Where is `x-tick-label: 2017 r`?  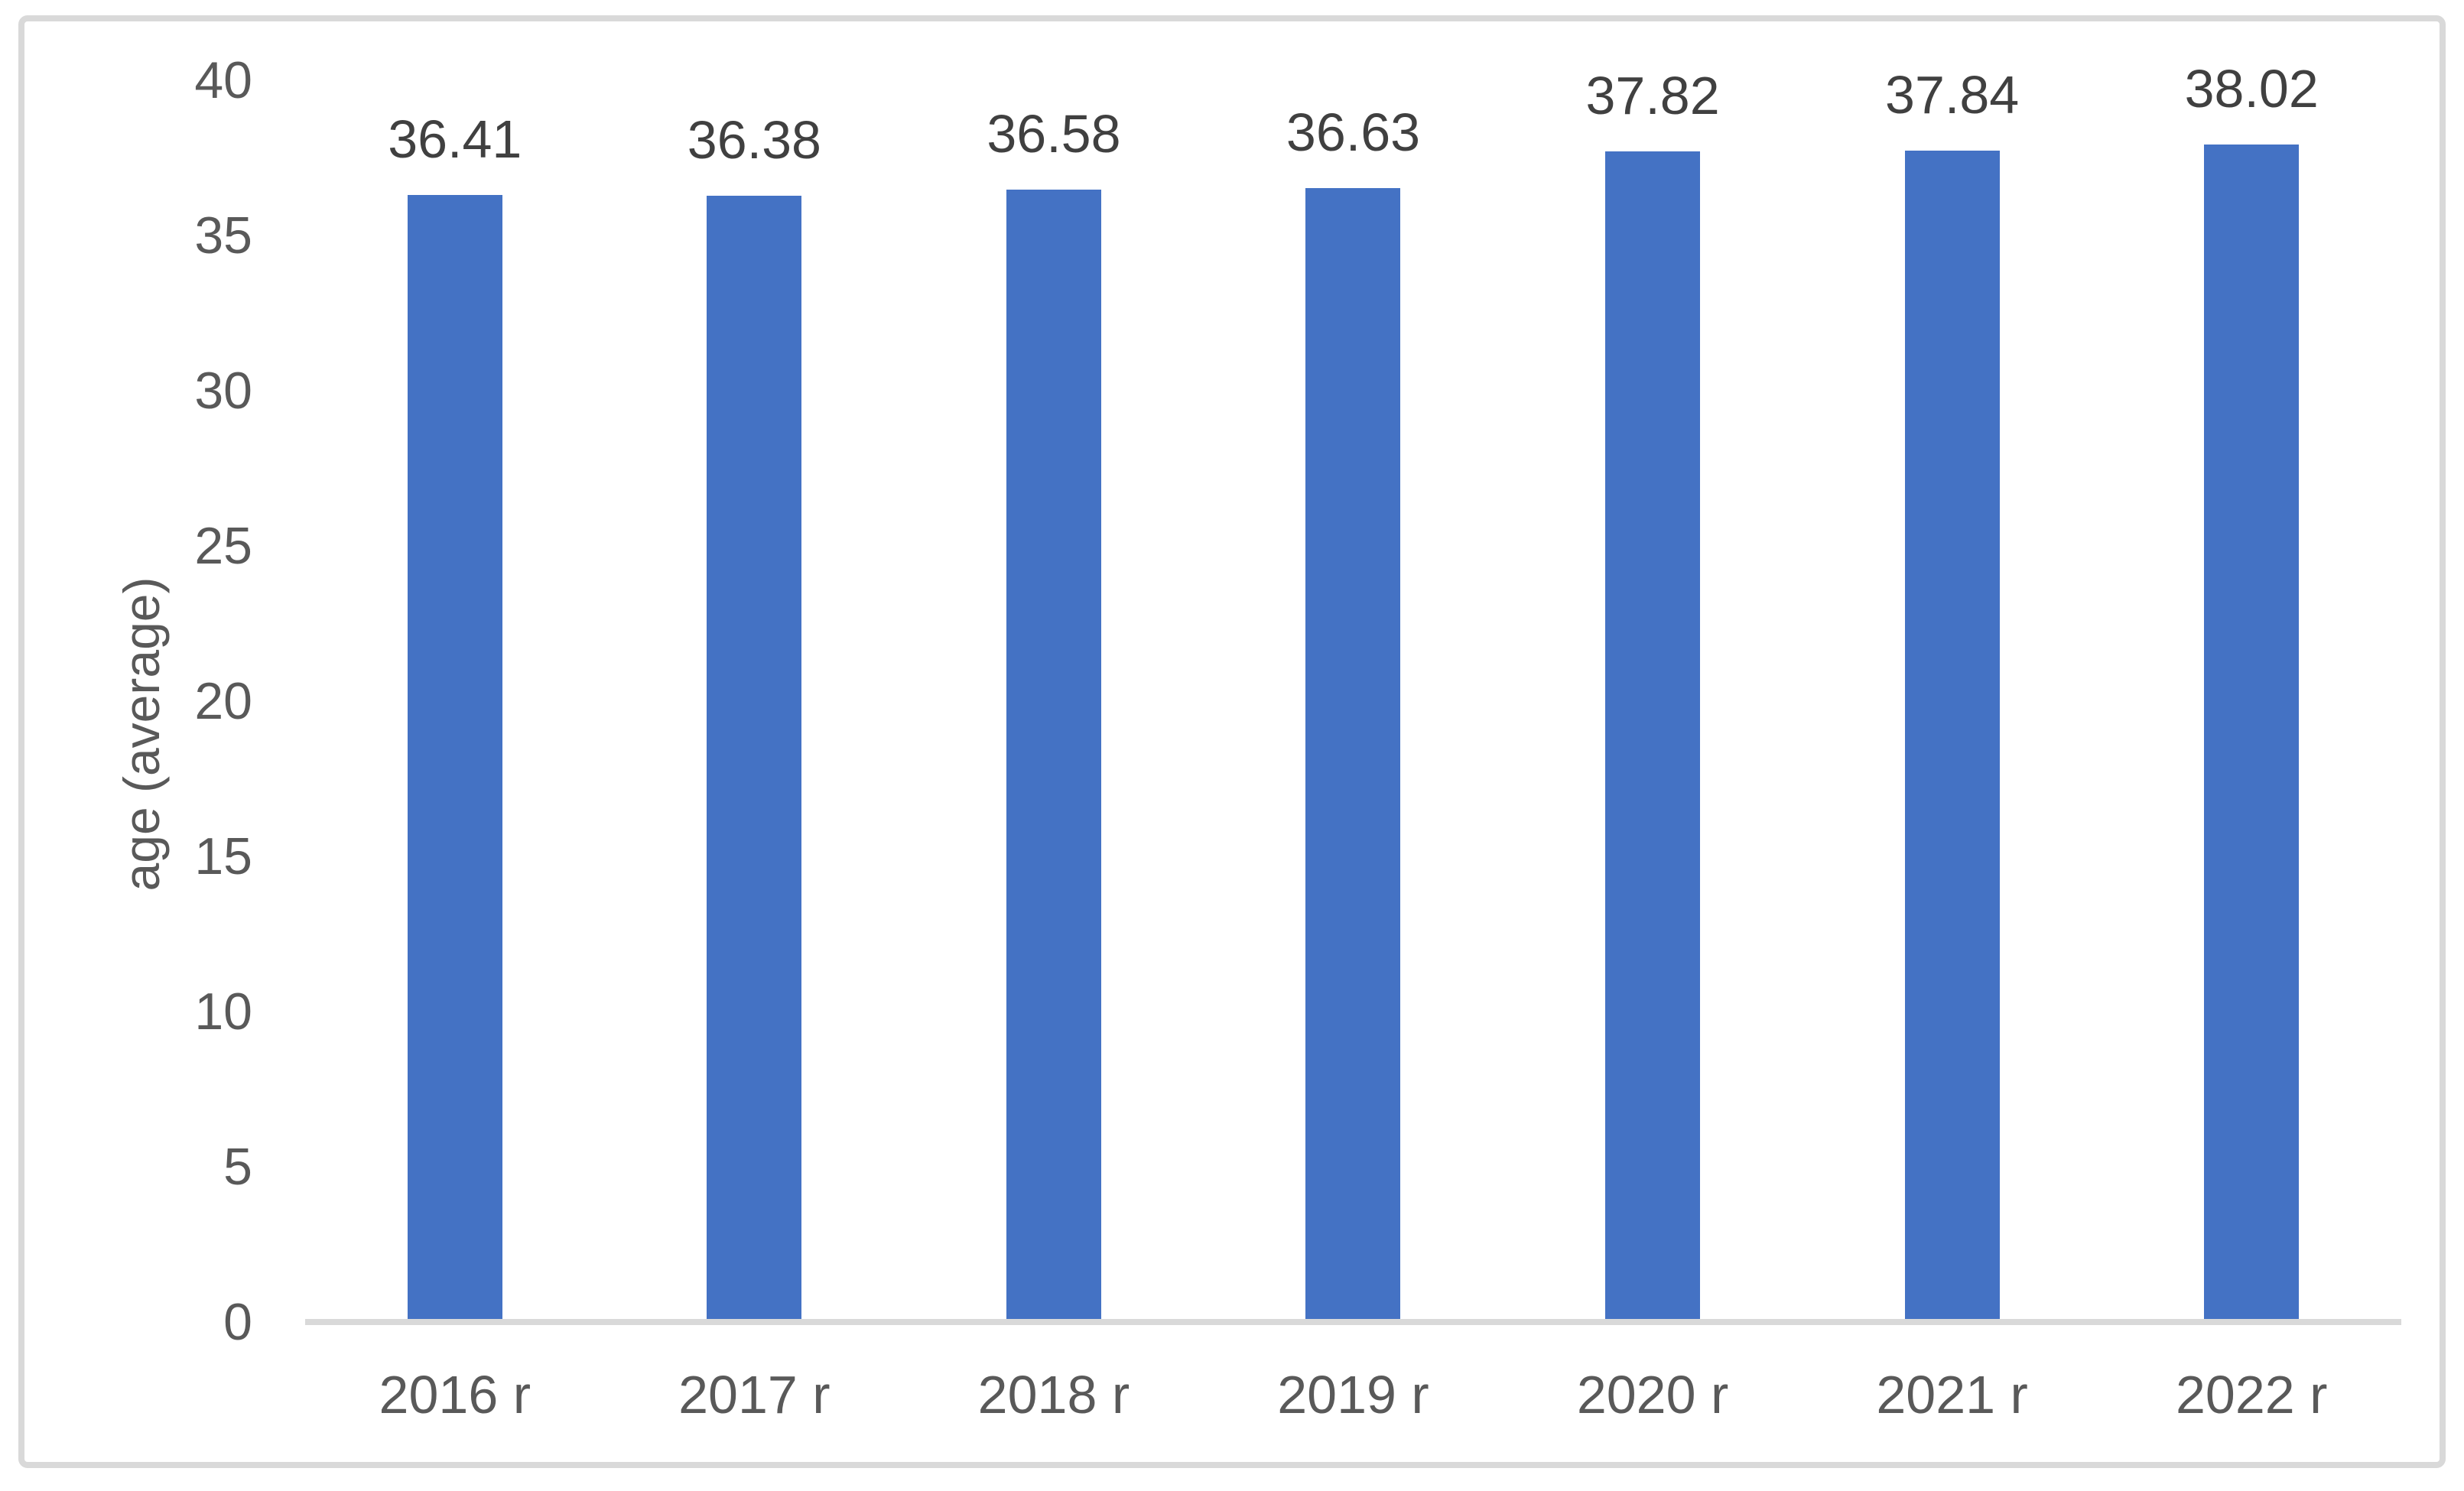
x-tick-label: 2017 r is located at coordinates (754, 1394).